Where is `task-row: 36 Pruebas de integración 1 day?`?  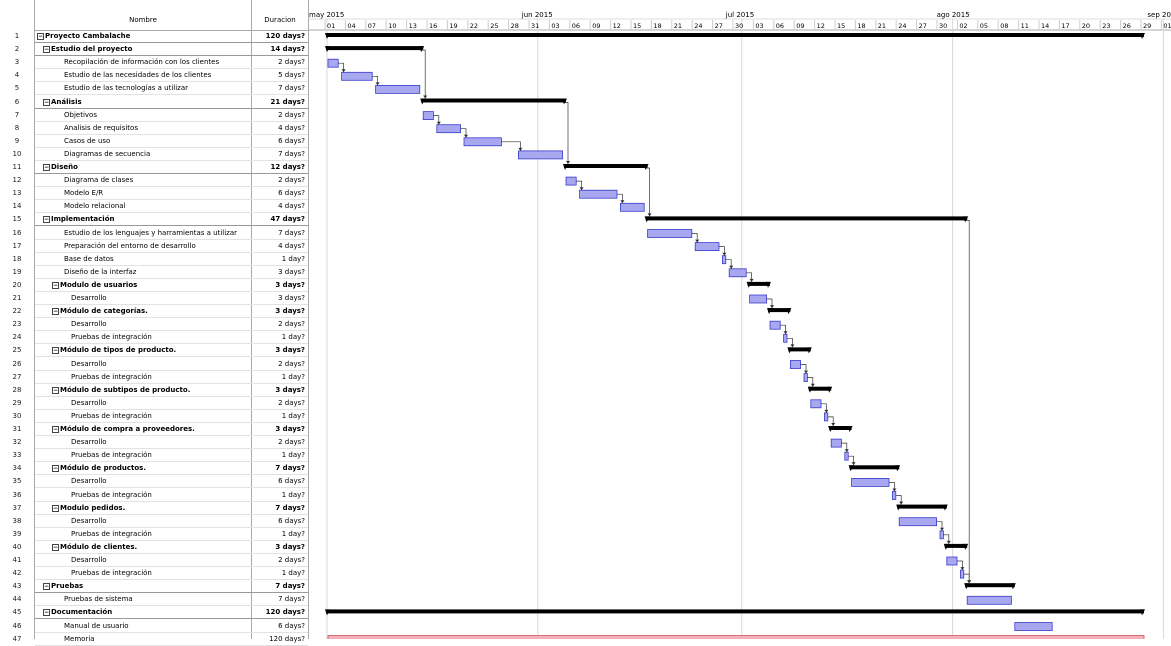
task-row: 36 Pruebas de integración 1 day? is located at coordinates (154, 495).